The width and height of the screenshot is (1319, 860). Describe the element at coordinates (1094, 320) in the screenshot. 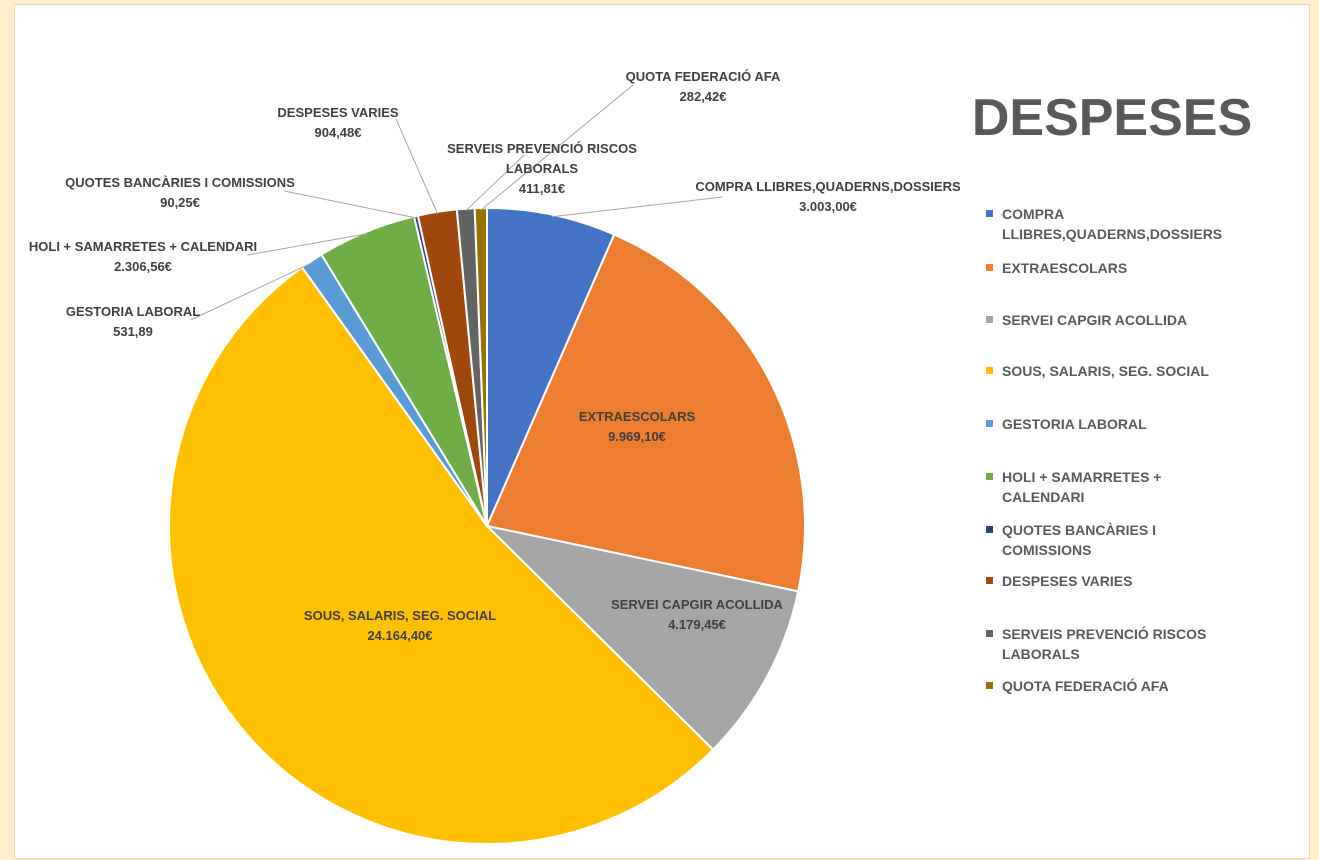

I see `legend-item-servei-capgir-acollida: SERVEI CAPGIR ACOLLIDA` at that location.